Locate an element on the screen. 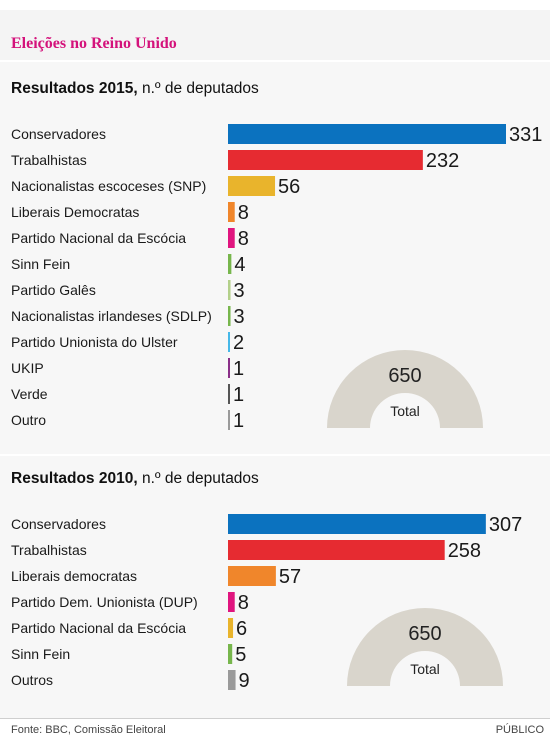 This screenshot has height=742, width=550. bar-outro is located at coordinates (229, 420).